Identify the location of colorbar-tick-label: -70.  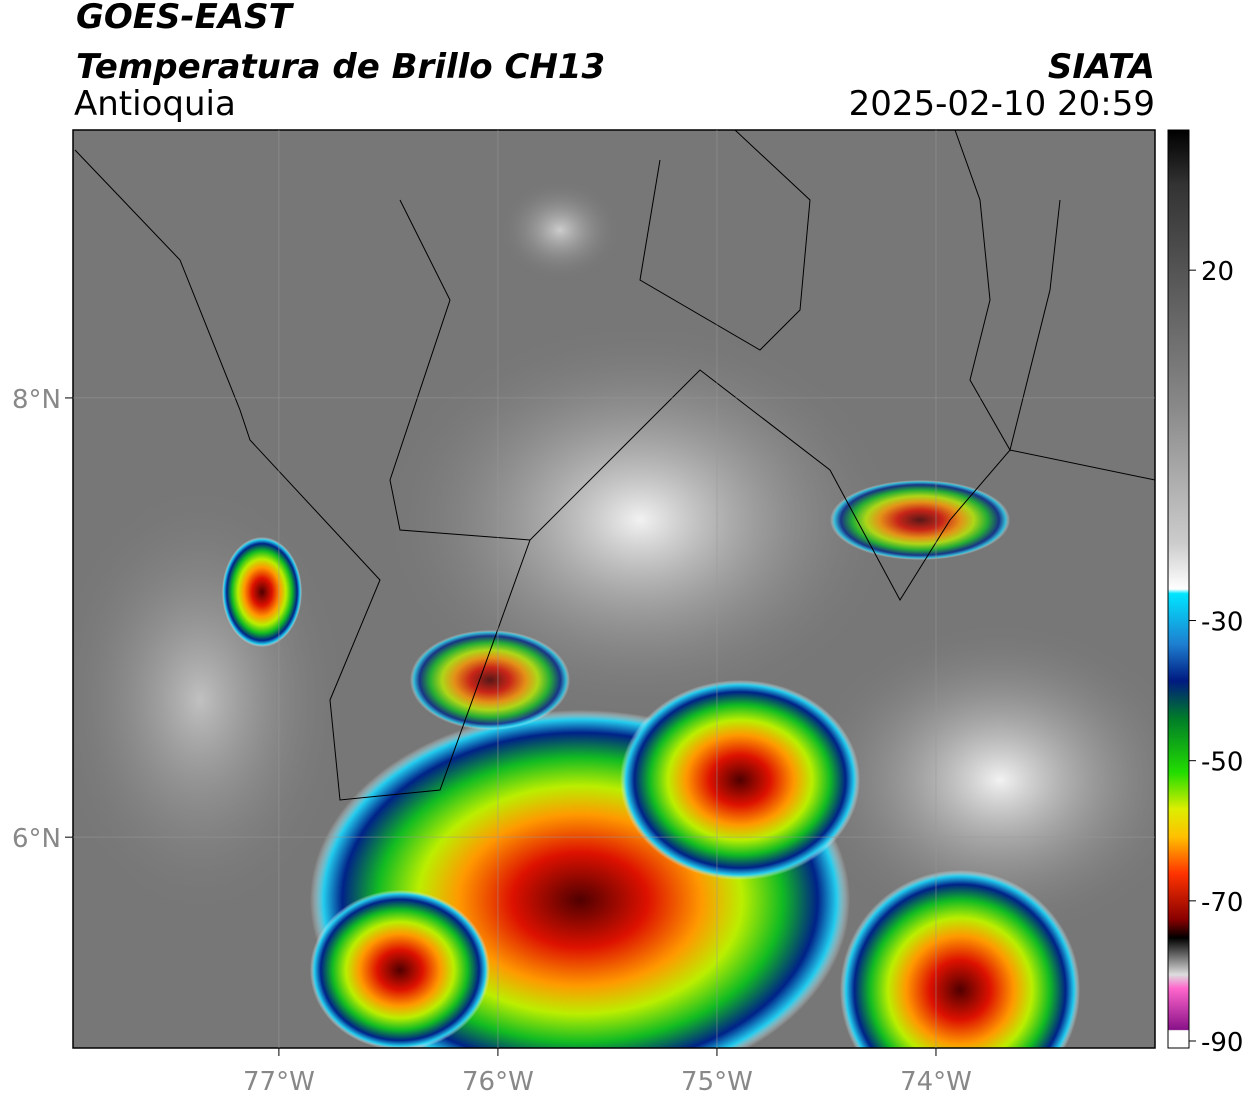
(1222, 903).